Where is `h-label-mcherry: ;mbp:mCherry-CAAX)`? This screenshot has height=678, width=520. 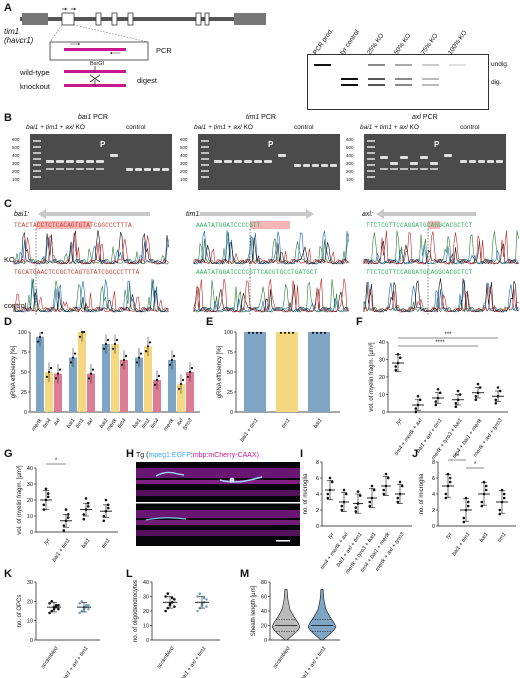 h-label-mcherry: ;mbp:mCherry-CAAX) is located at coordinates (224, 455).